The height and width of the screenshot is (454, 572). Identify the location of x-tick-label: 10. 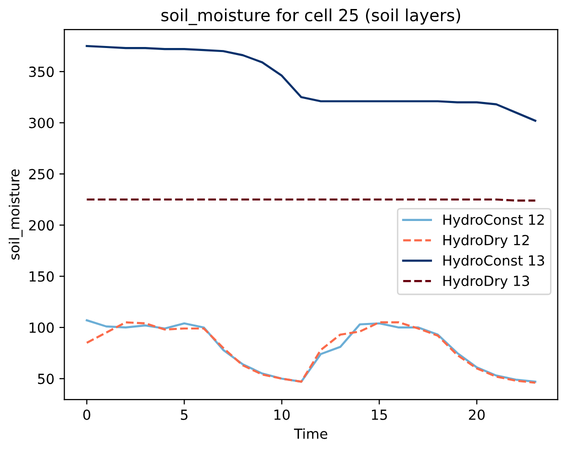
(282, 414).